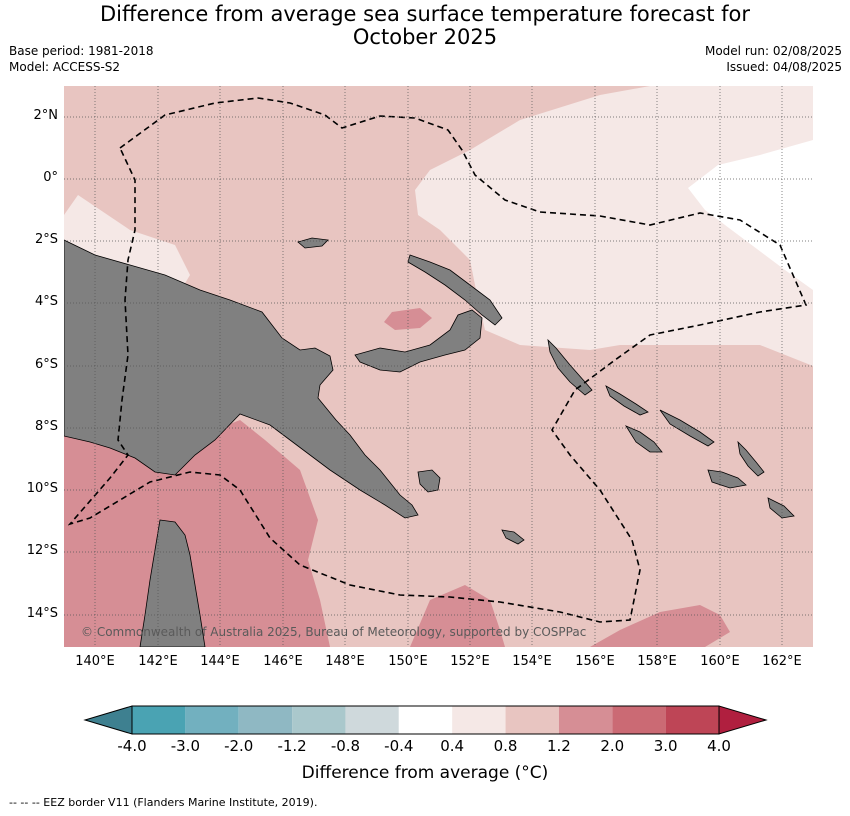  What do you see at coordinates (46, 239) in the screenshot?
I see `lat-label: 2°S` at bounding box center [46, 239].